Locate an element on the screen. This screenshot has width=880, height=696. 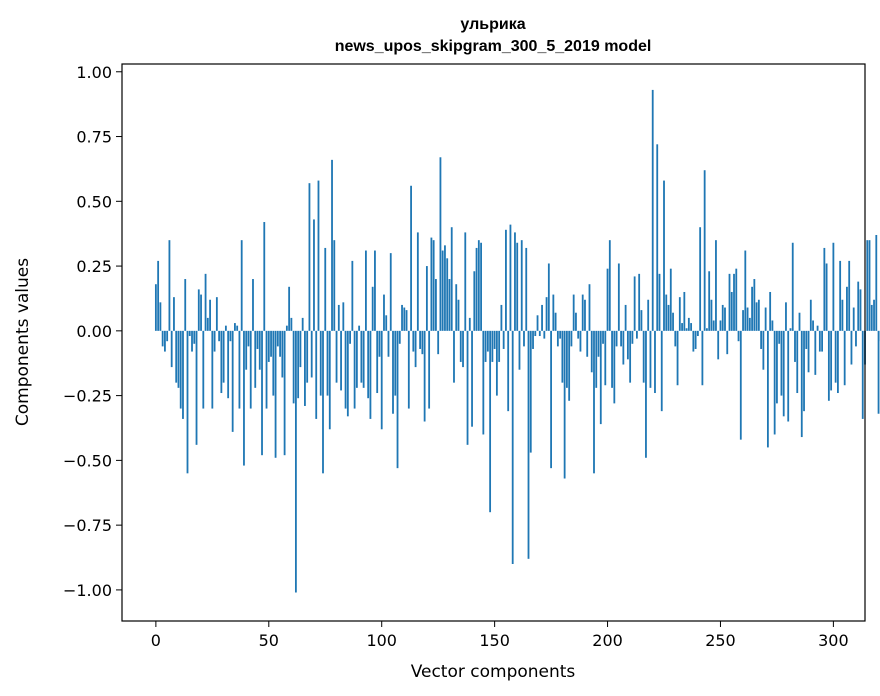
y-axis-ticks: 1.00 0.75 0.50 0.25 0.00 −0.25 −0.50 −0.75 −1.00 is located at coordinates (92, 331).